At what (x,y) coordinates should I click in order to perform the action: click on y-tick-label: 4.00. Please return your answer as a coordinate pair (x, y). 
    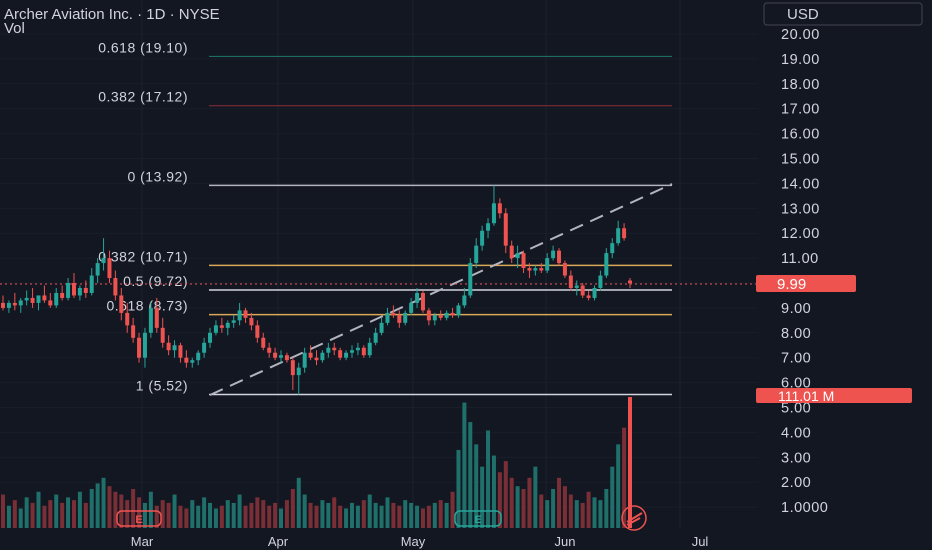
    Looking at the image, I should click on (796, 433).